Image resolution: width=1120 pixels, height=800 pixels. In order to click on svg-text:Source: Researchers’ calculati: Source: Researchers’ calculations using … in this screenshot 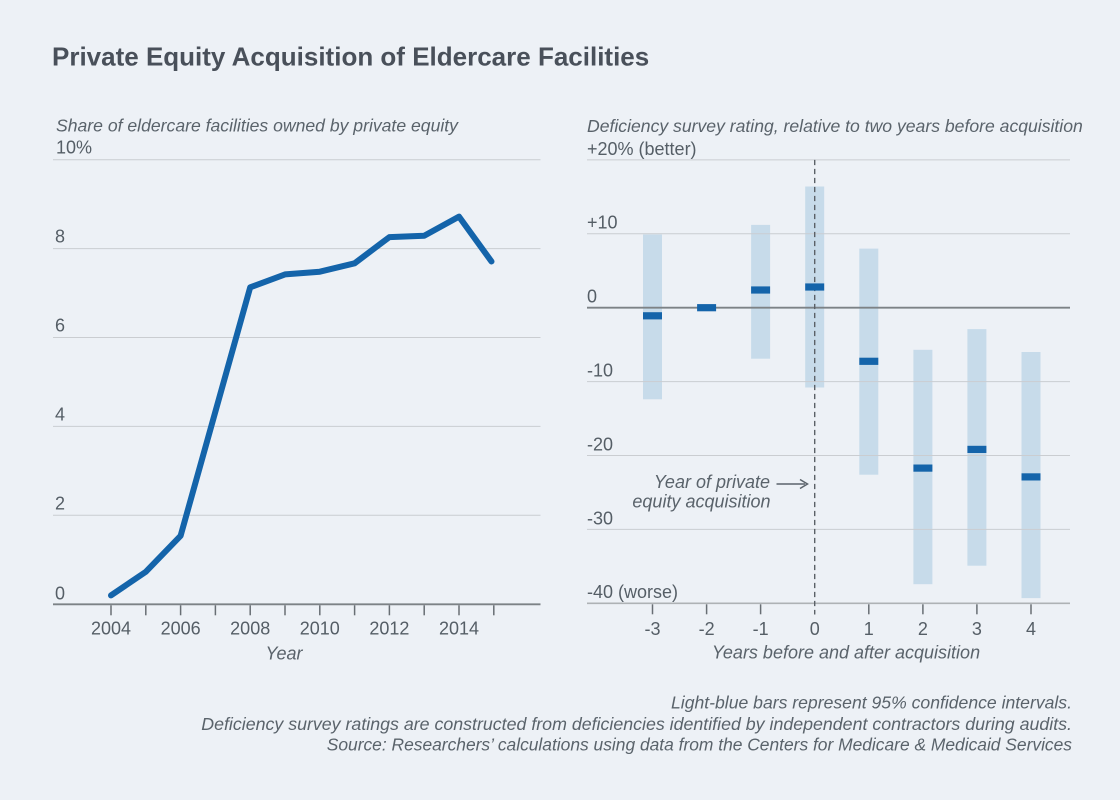, I will do `click(700, 745)`.